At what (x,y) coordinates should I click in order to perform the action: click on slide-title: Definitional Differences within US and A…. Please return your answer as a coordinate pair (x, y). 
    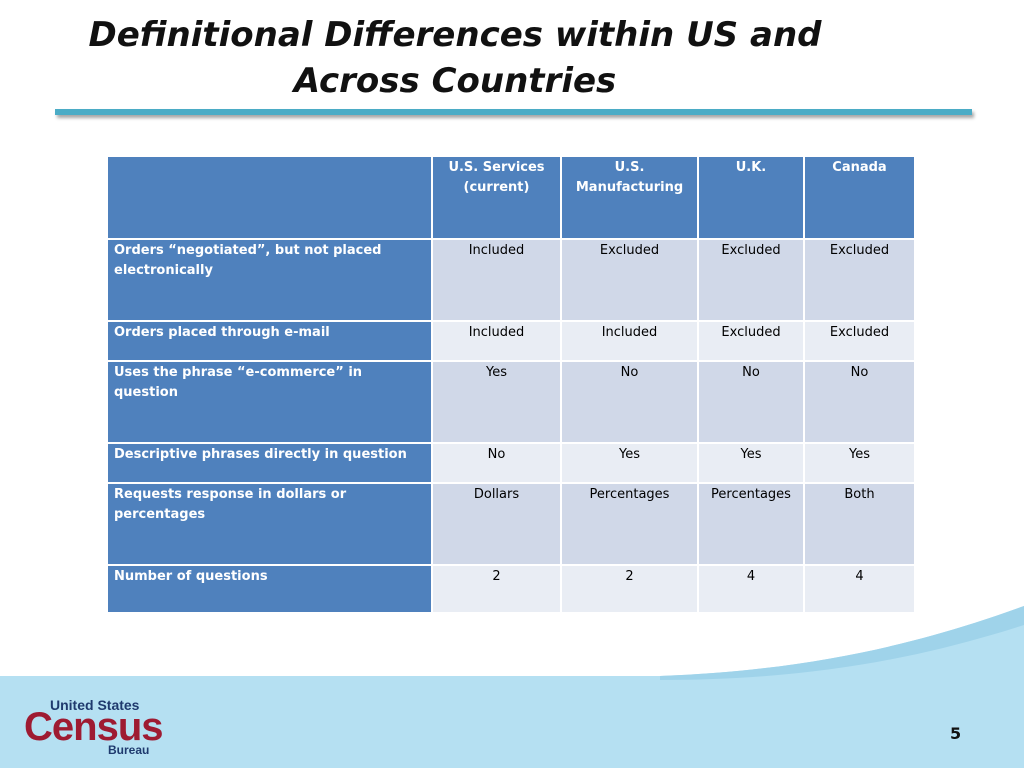
    Looking at the image, I should click on (455, 58).